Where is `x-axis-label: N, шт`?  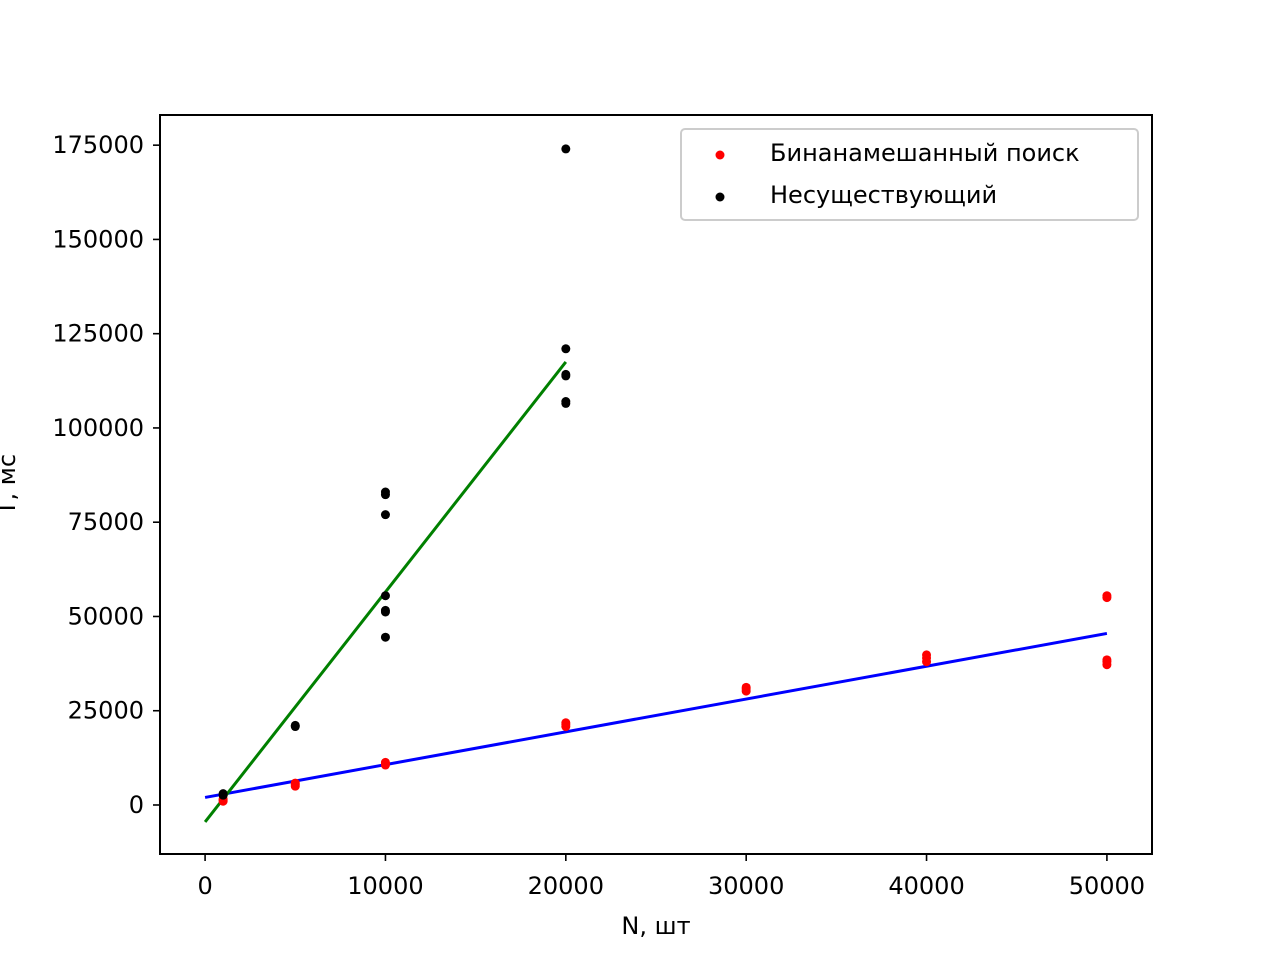
x-axis-label: N, шт is located at coordinates (655, 926).